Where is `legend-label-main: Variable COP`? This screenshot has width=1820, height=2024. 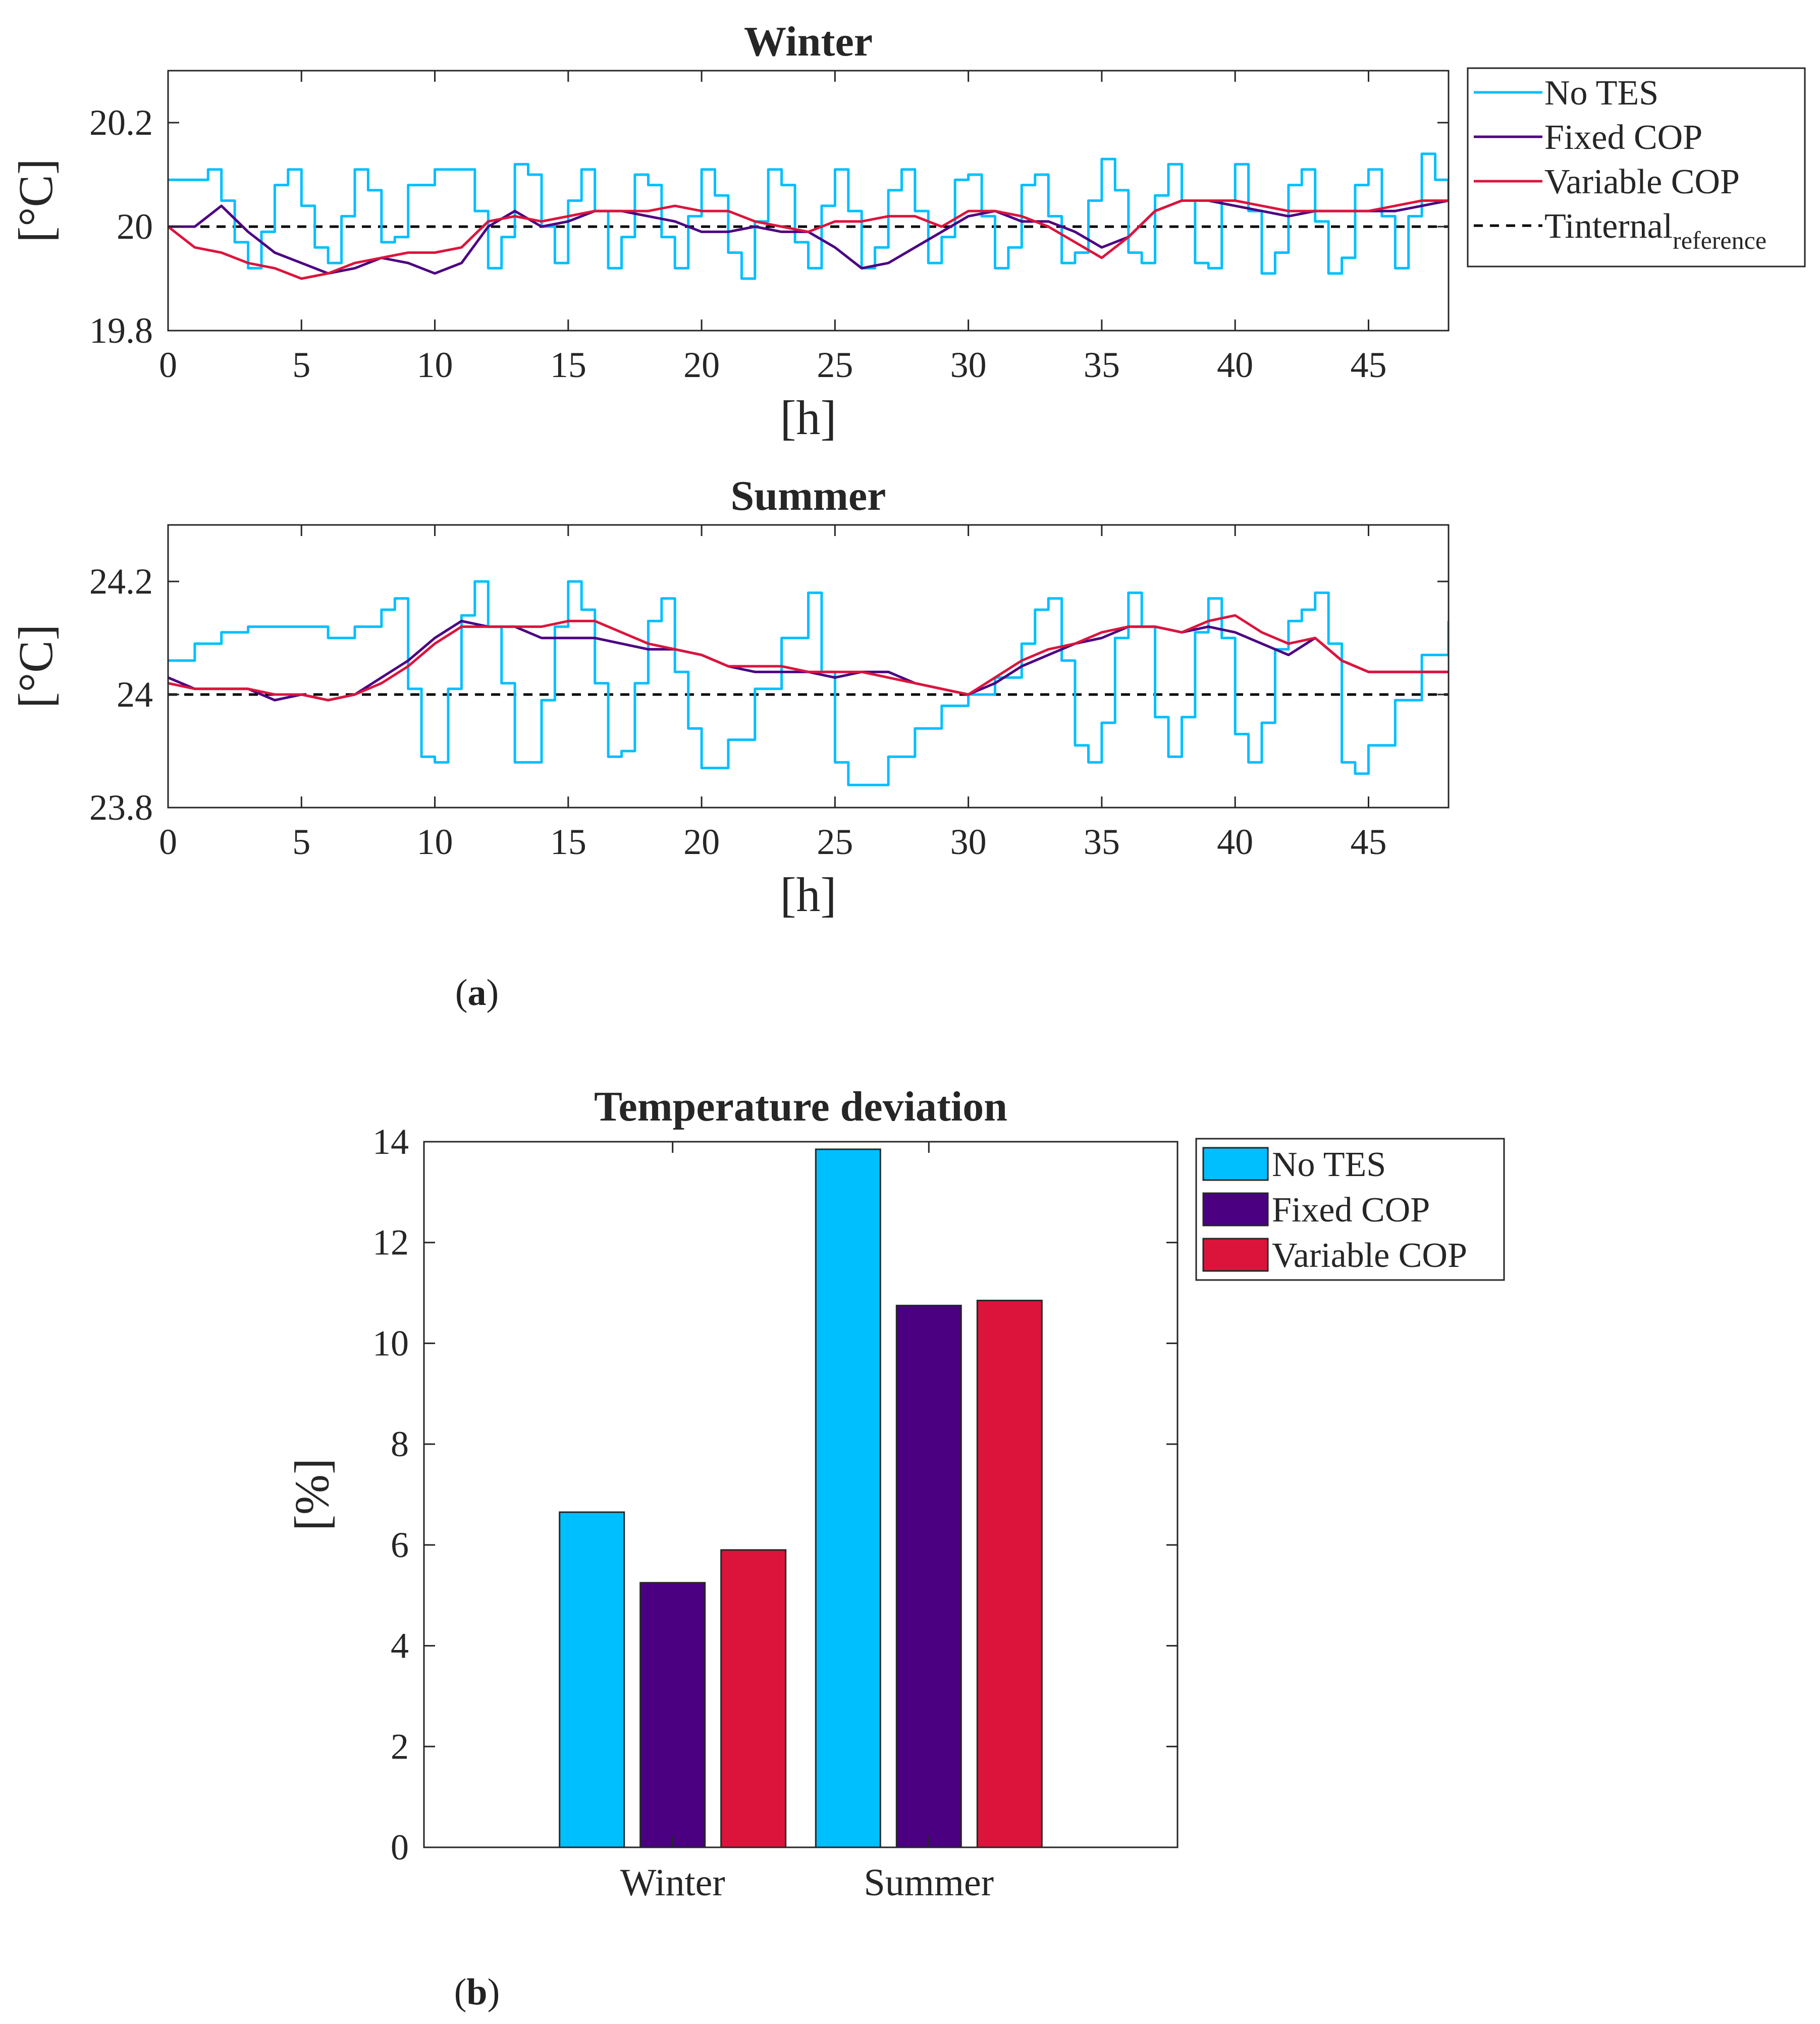
legend-label-main: Variable COP is located at coordinates (1642, 182).